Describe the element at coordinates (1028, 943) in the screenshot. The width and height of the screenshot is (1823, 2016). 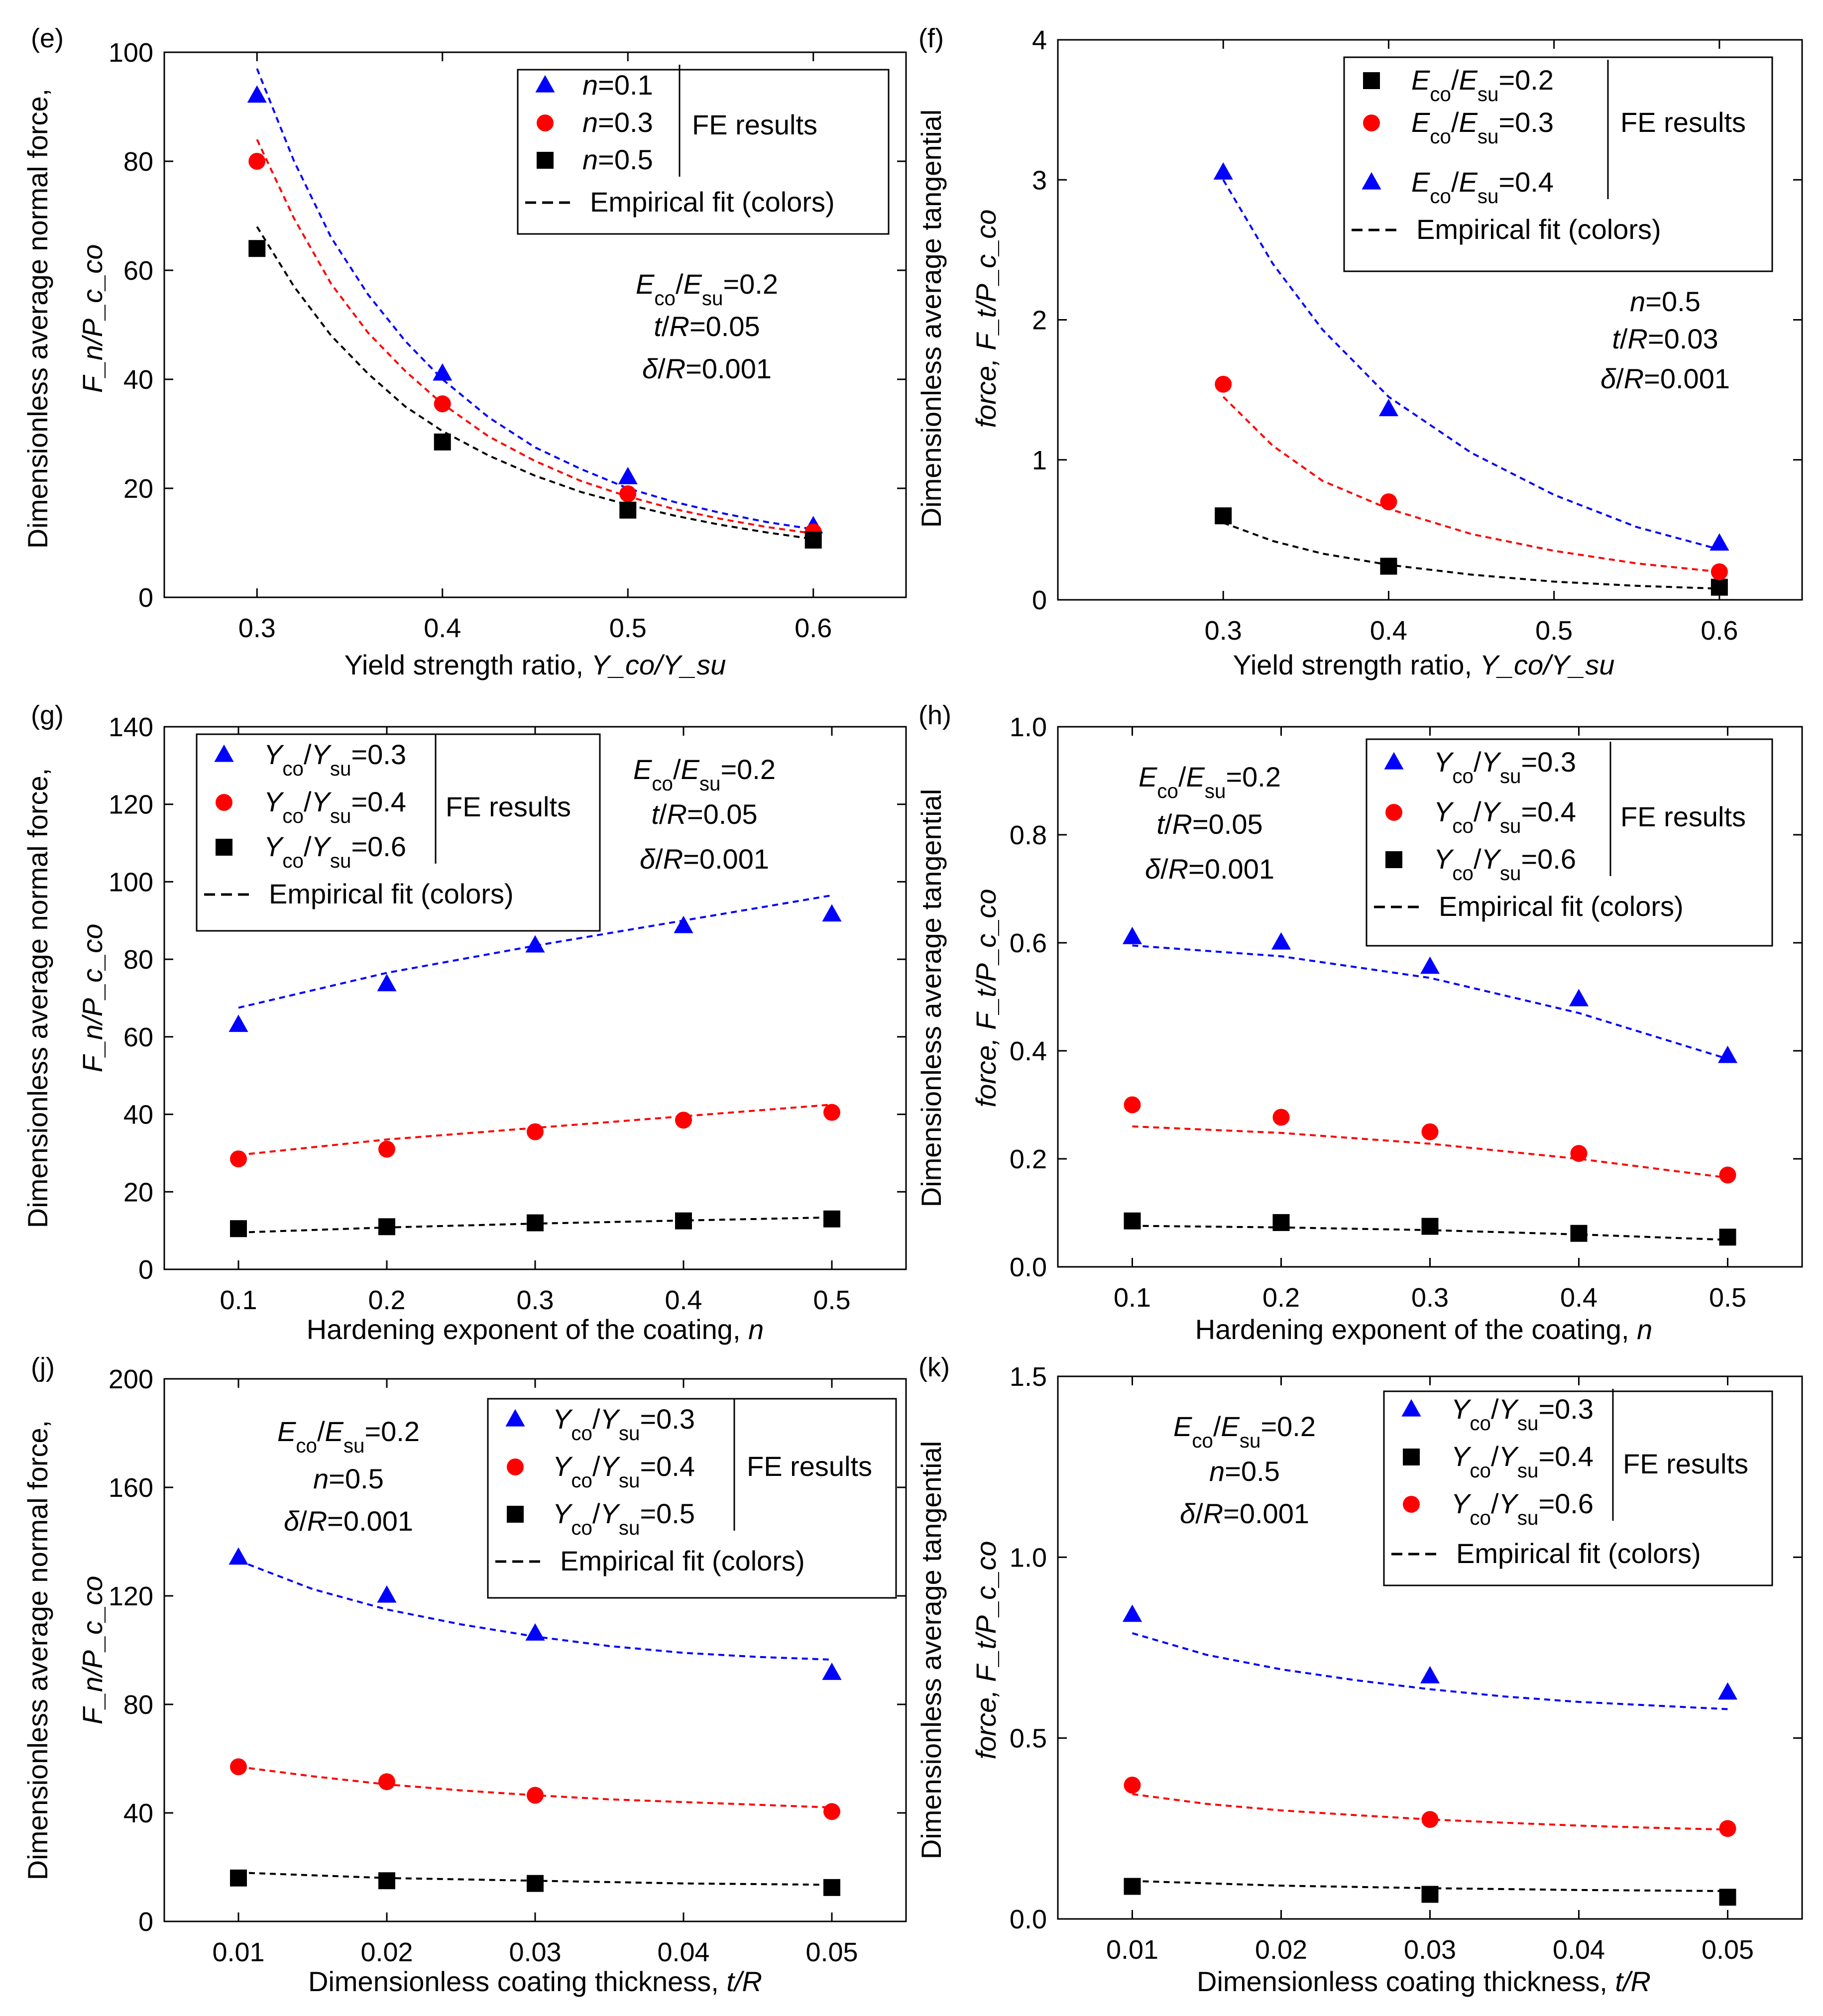
I see `y-tick-label: 0.6` at that location.